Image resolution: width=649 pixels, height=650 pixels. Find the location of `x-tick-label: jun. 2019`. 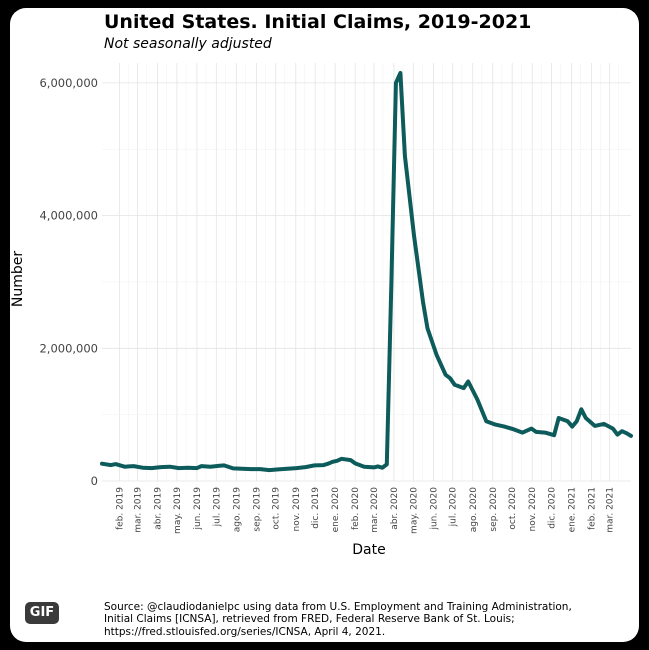

x-tick-label: jun. 2019 is located at coordinates (198, 509).